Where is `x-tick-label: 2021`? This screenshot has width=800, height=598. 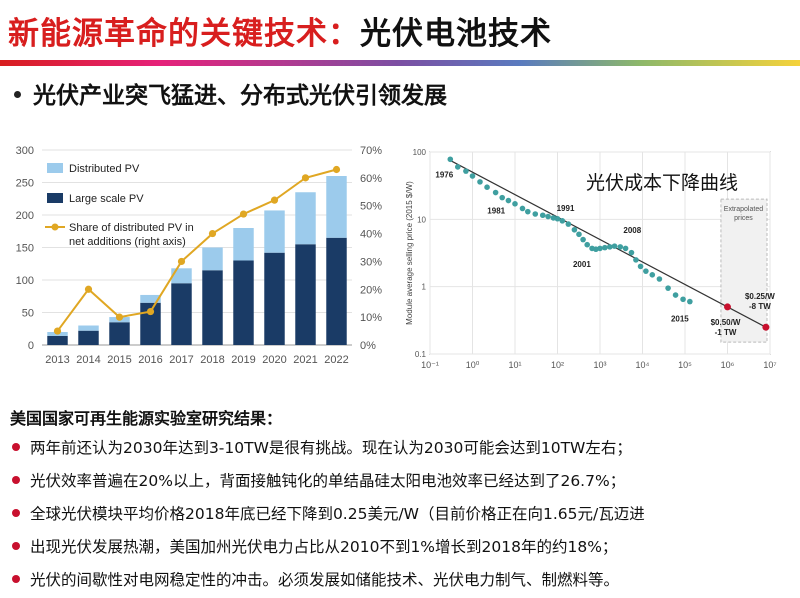 x-tick-label: 2021 is located at coordinates (305, 360).